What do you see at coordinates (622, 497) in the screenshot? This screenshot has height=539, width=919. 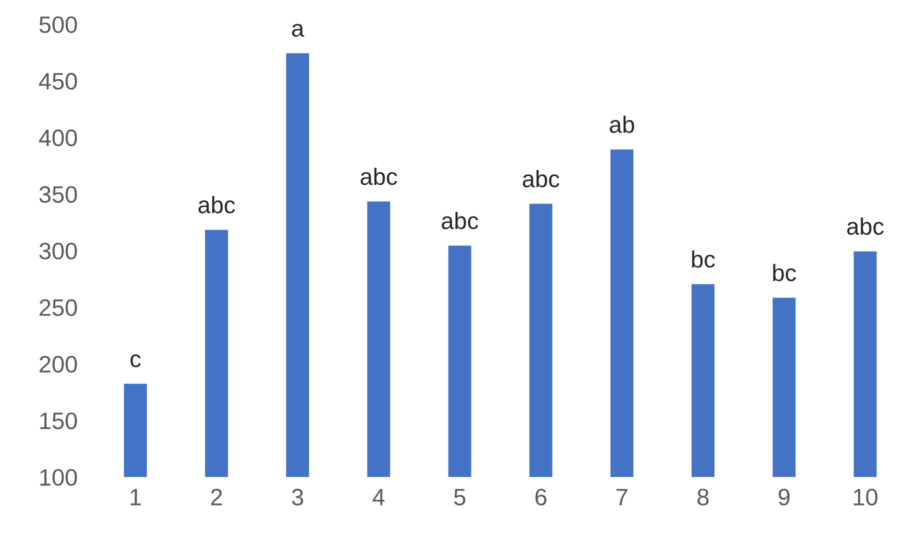 I see `x-tick-label: 7` at bounding box center [622, 497].